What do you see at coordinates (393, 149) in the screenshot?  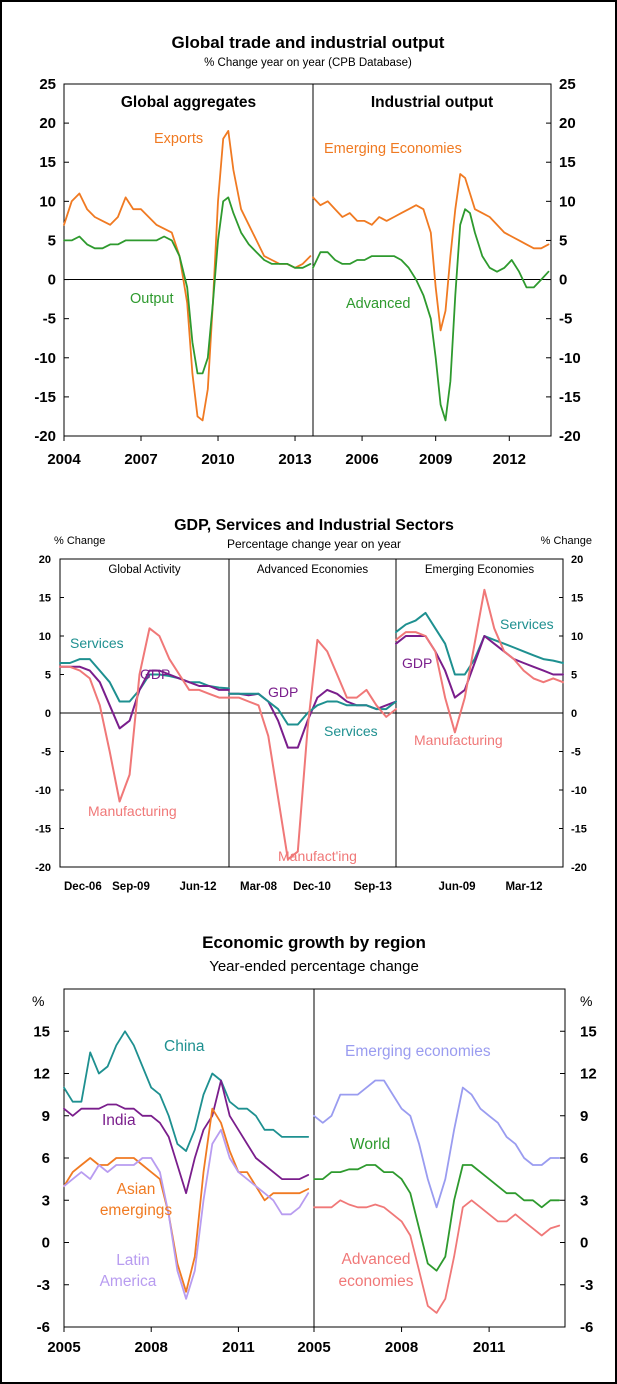 I see `series-annotation: Emerging Economies` at bounding box center [393, 149].